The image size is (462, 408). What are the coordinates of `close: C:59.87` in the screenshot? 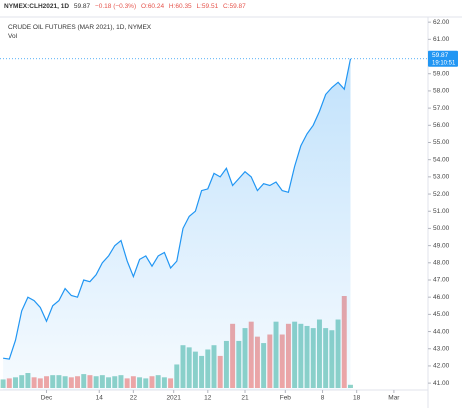 It's located at (234, 6).